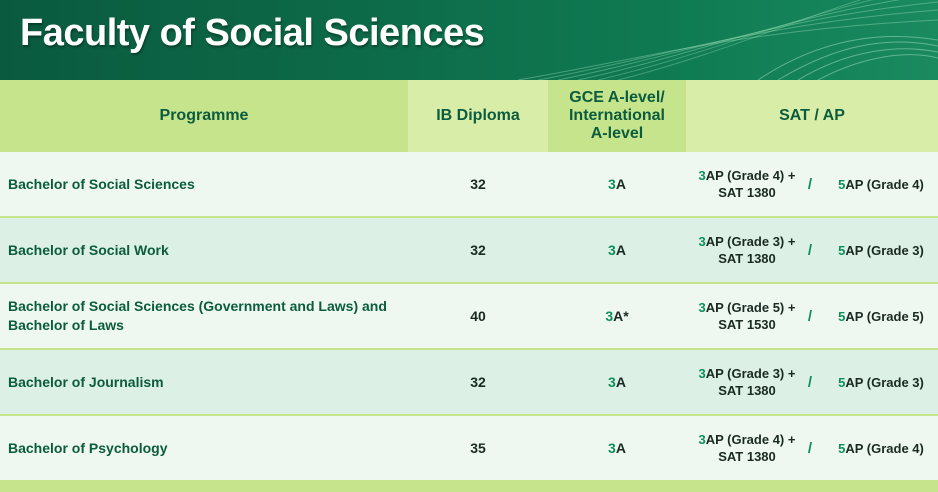 Image resolution: width=938 pixels, height=492 pixels. Describe the element at coordinates (204, 116) in the screenshot. I see `header-programme: Programme` at that location.